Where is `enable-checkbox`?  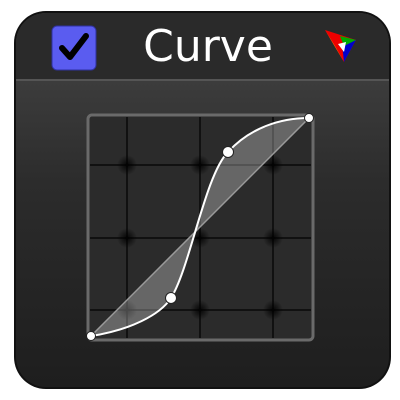
enable-checkbox is located at coordinates (74, 48).